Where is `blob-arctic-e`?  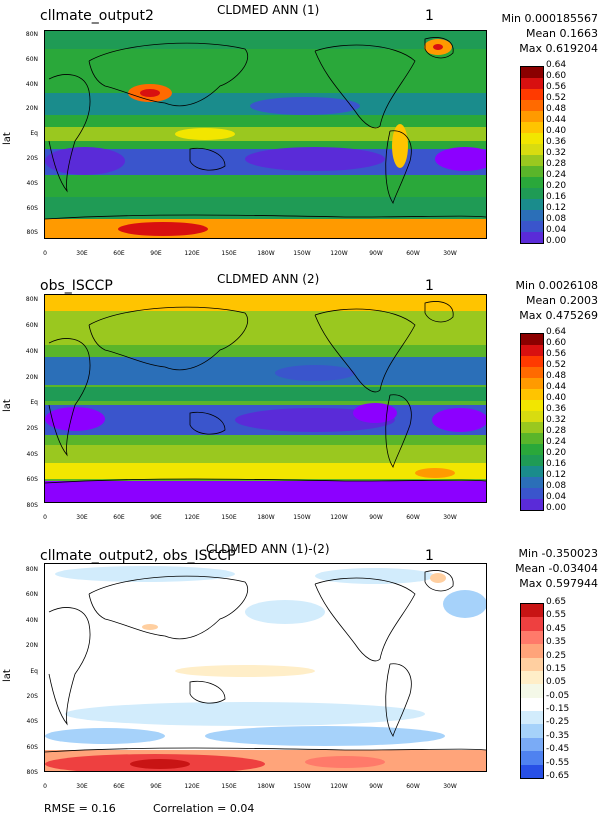 blob-arctic-e is located at coordinates (375, 576).